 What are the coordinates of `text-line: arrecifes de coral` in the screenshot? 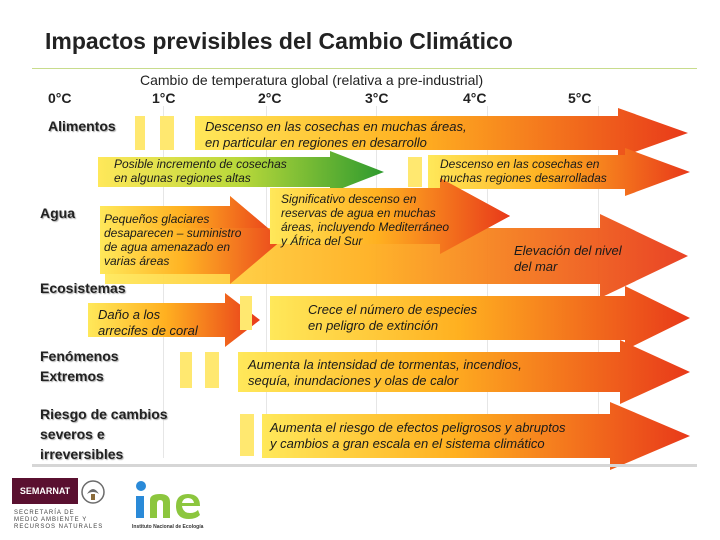 It's located at (148, 330).